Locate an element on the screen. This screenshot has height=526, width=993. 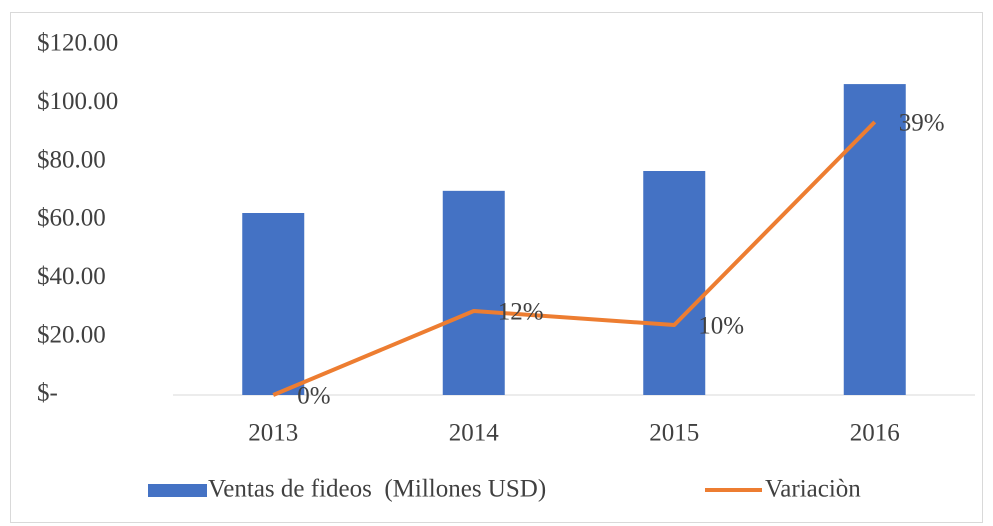
data-label: 12% is located at coordinates (521, 312).